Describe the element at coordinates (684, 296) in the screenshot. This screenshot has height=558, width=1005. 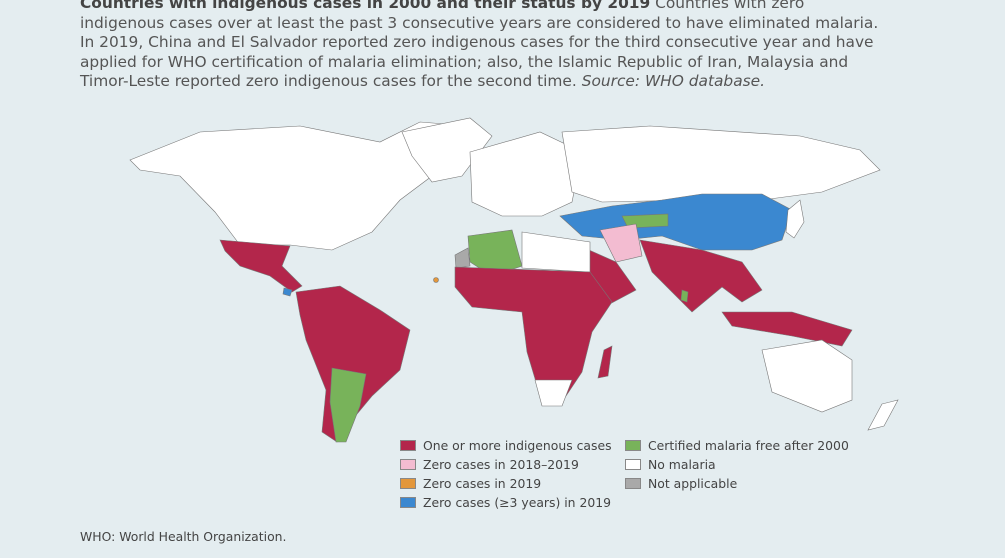
I see `sri-lanka` at that location.